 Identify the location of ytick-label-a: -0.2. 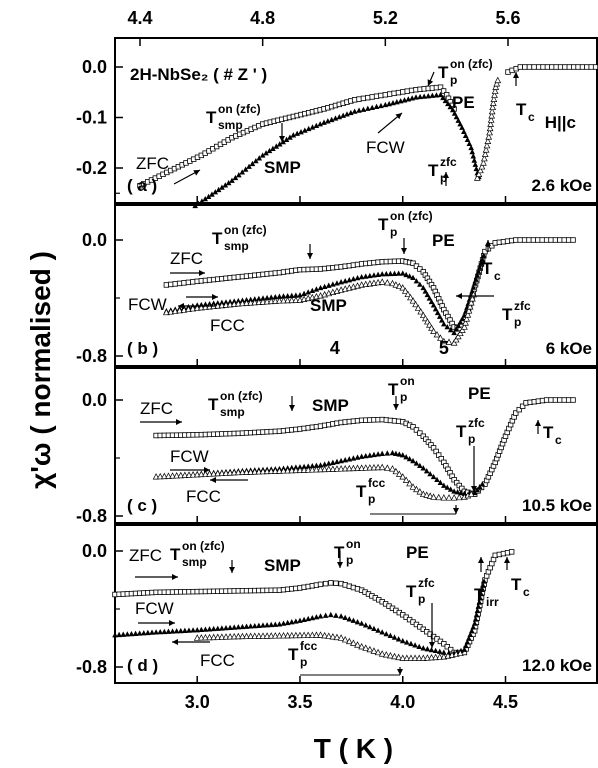
(91, 168).